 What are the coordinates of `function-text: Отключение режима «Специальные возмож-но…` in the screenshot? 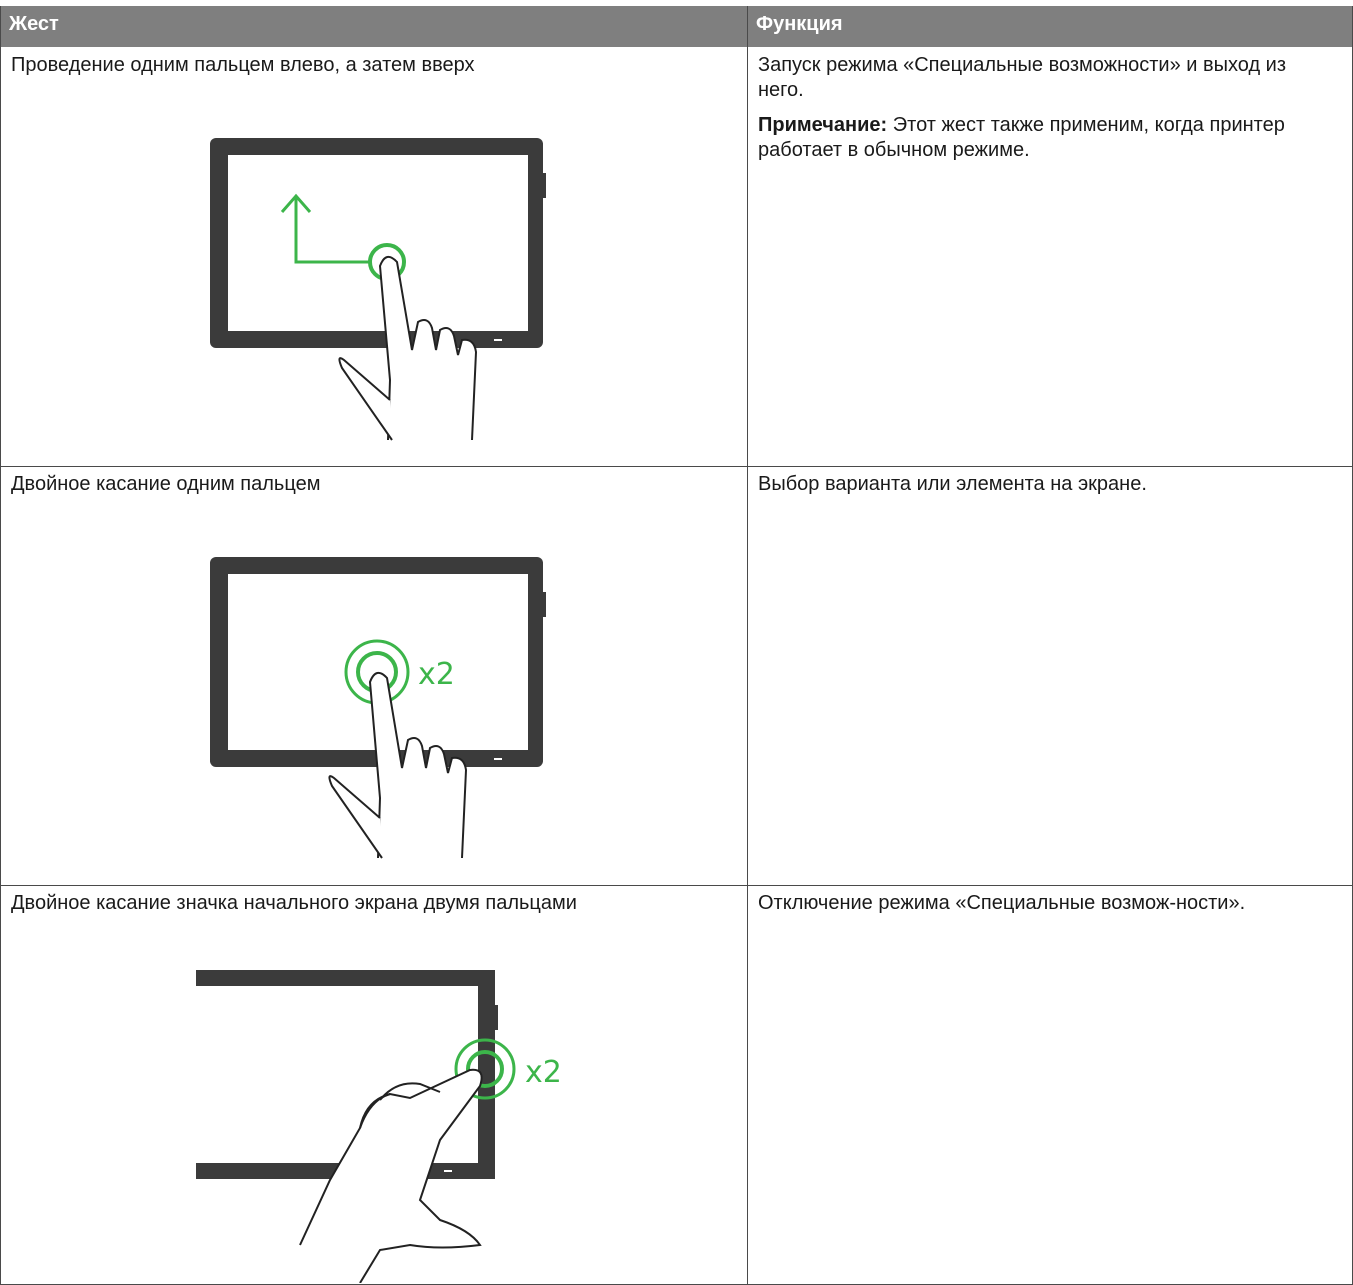 It's located at (1002, 903).